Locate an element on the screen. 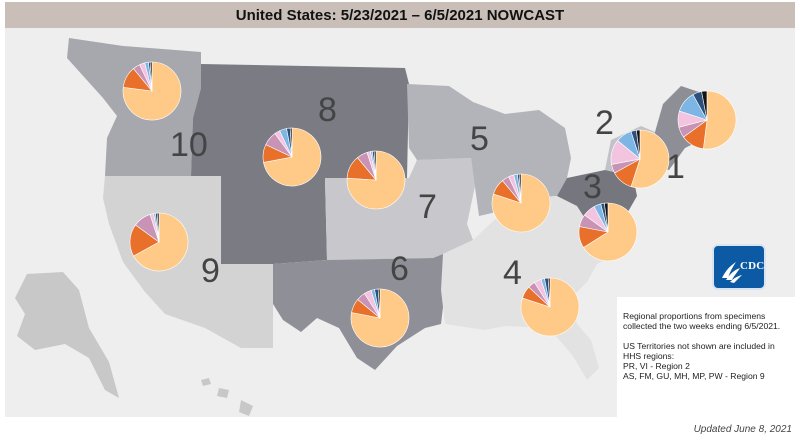 The width and height of the screenshot is (800, 445). region-9-number: 9 is located at coordinates (210, 271).